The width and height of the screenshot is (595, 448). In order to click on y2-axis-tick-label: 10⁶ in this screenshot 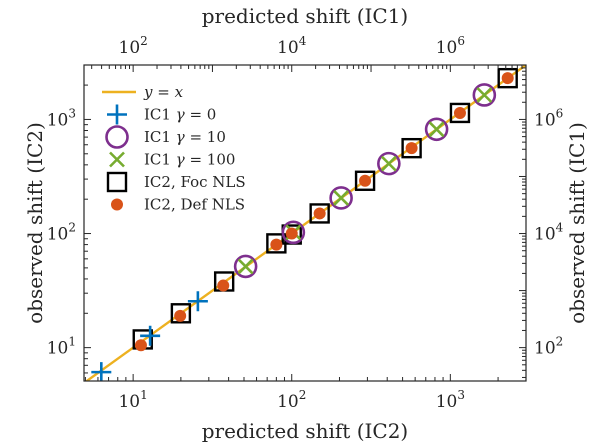, I will do `click(548, 118)`.